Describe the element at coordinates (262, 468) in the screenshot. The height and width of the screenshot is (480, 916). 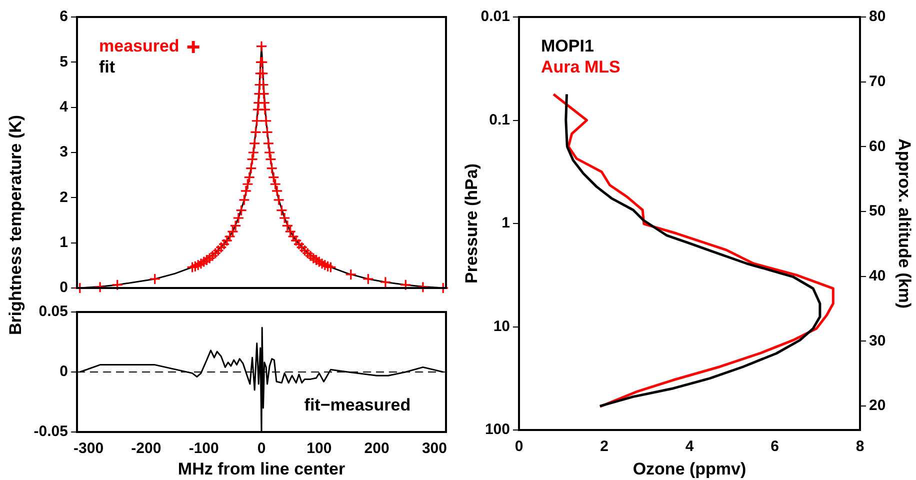
I see `x-axis-title: MHz from line center` at that location.